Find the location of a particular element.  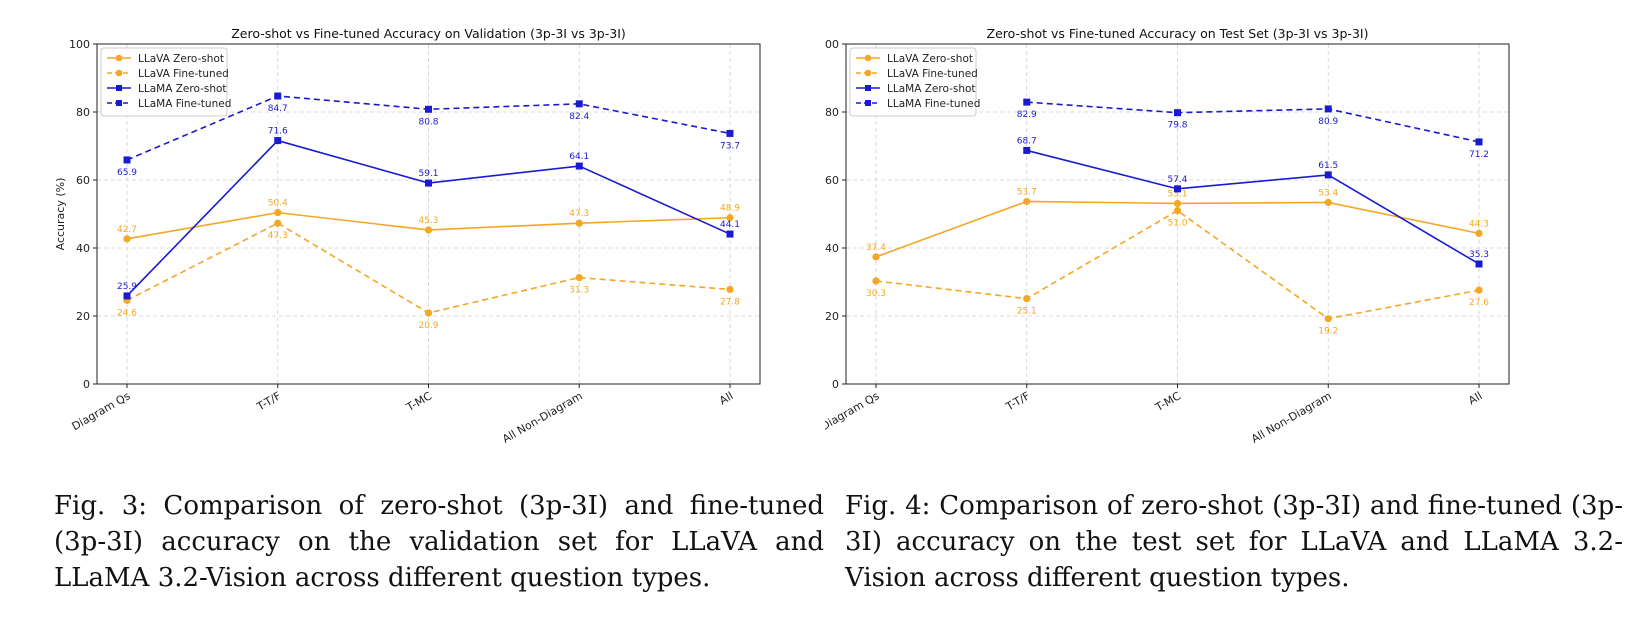

data-label: 51.0 is located at coordinates (1177, 224).